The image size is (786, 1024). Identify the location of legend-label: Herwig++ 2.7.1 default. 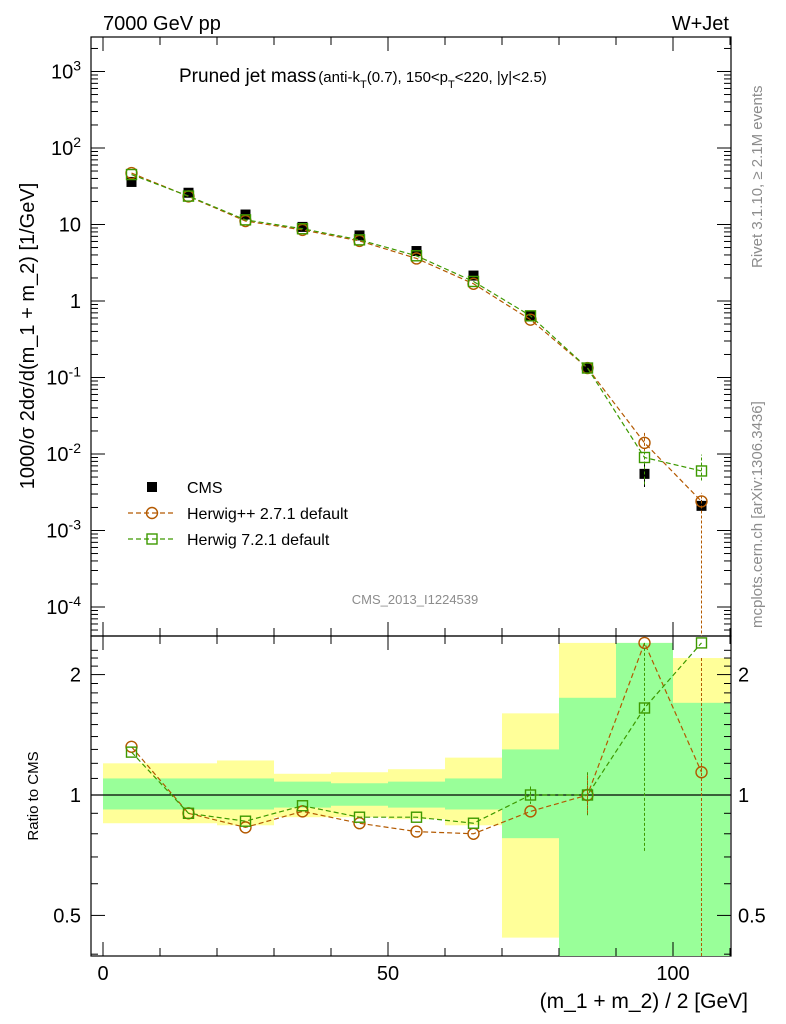
(268, 514).